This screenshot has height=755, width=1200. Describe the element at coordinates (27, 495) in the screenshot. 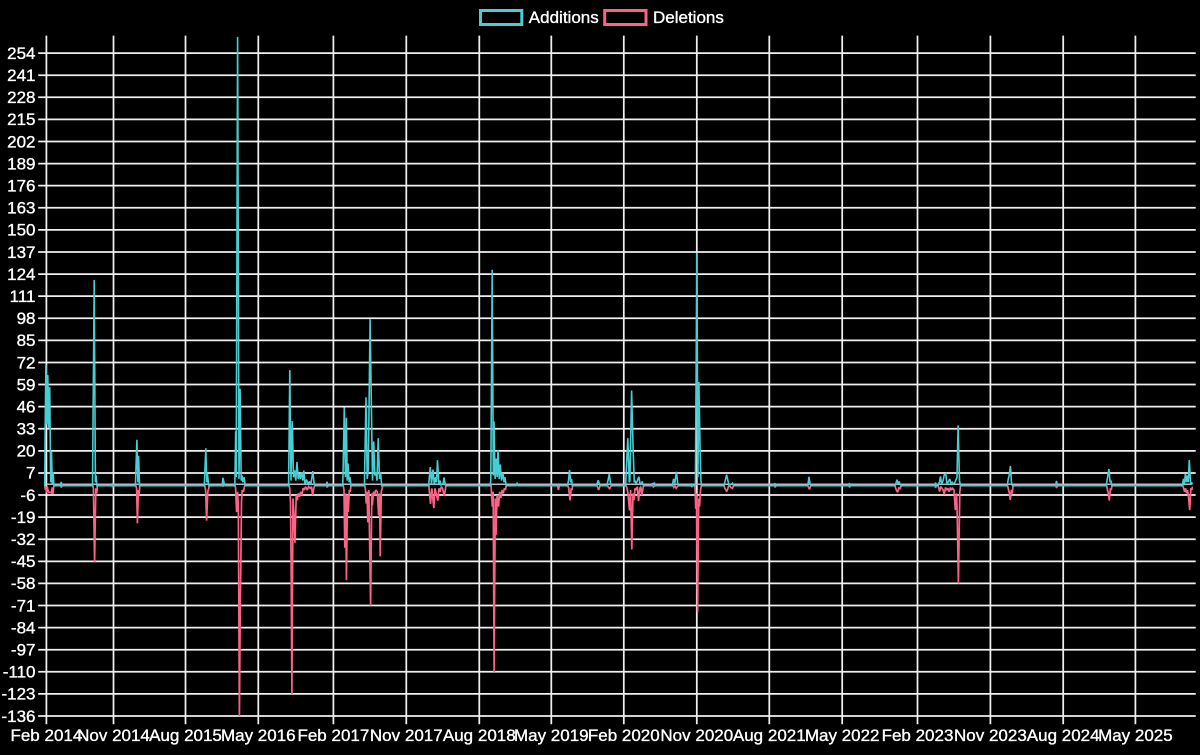

I see `svg-text: -6` at that location.